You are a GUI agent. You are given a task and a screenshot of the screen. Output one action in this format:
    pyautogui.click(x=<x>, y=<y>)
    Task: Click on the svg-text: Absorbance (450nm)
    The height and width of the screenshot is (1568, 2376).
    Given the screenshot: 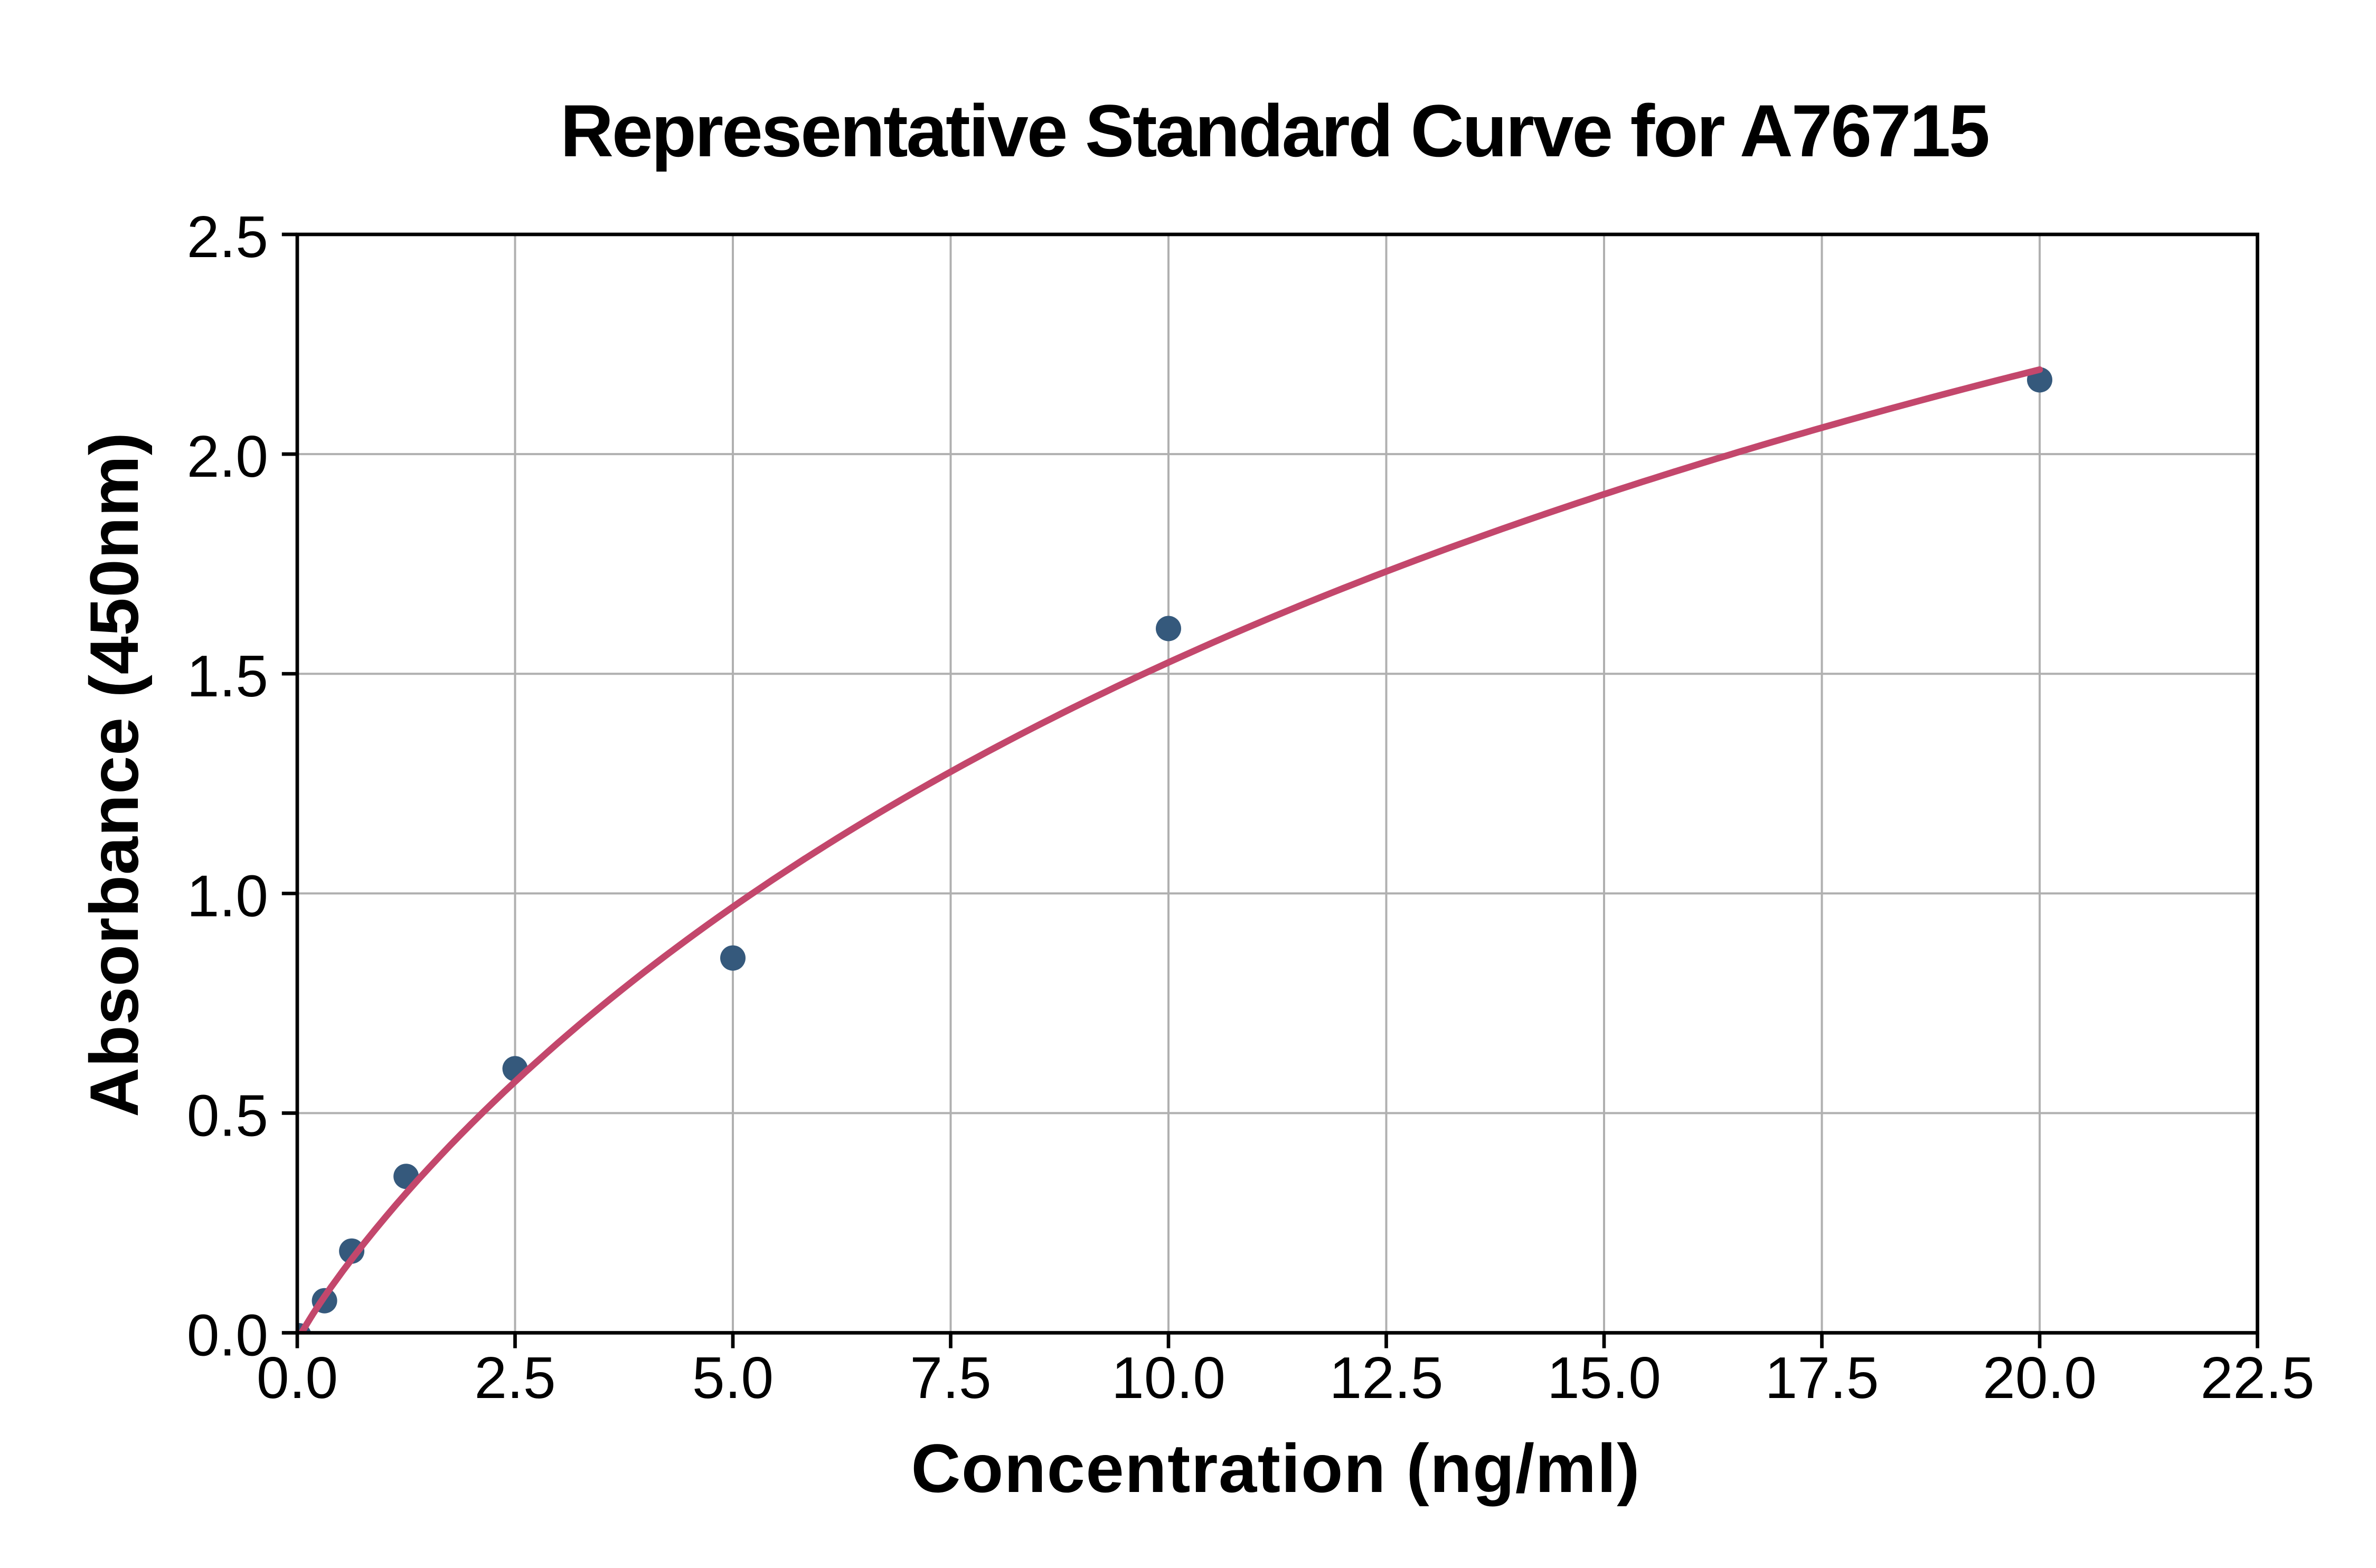 What is the action you would take?
    pyautogui.click(x=115, y=775)
    